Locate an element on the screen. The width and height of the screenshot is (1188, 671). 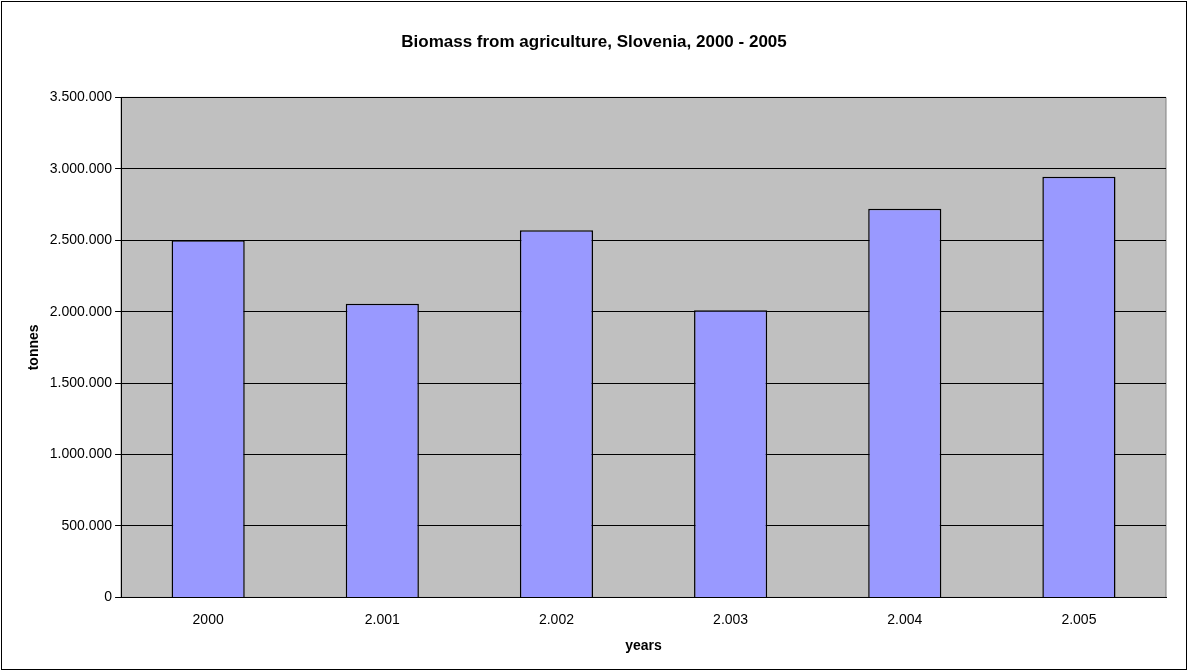
x-tick-label: 2.002 is located at coordinates (556, 618).